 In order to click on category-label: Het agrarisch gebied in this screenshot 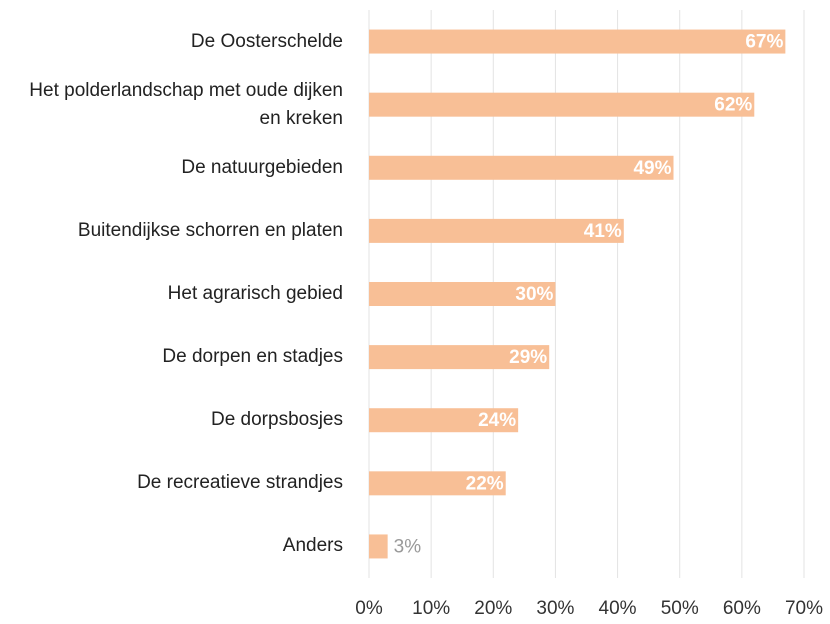, I will do `click(255, 293)`.